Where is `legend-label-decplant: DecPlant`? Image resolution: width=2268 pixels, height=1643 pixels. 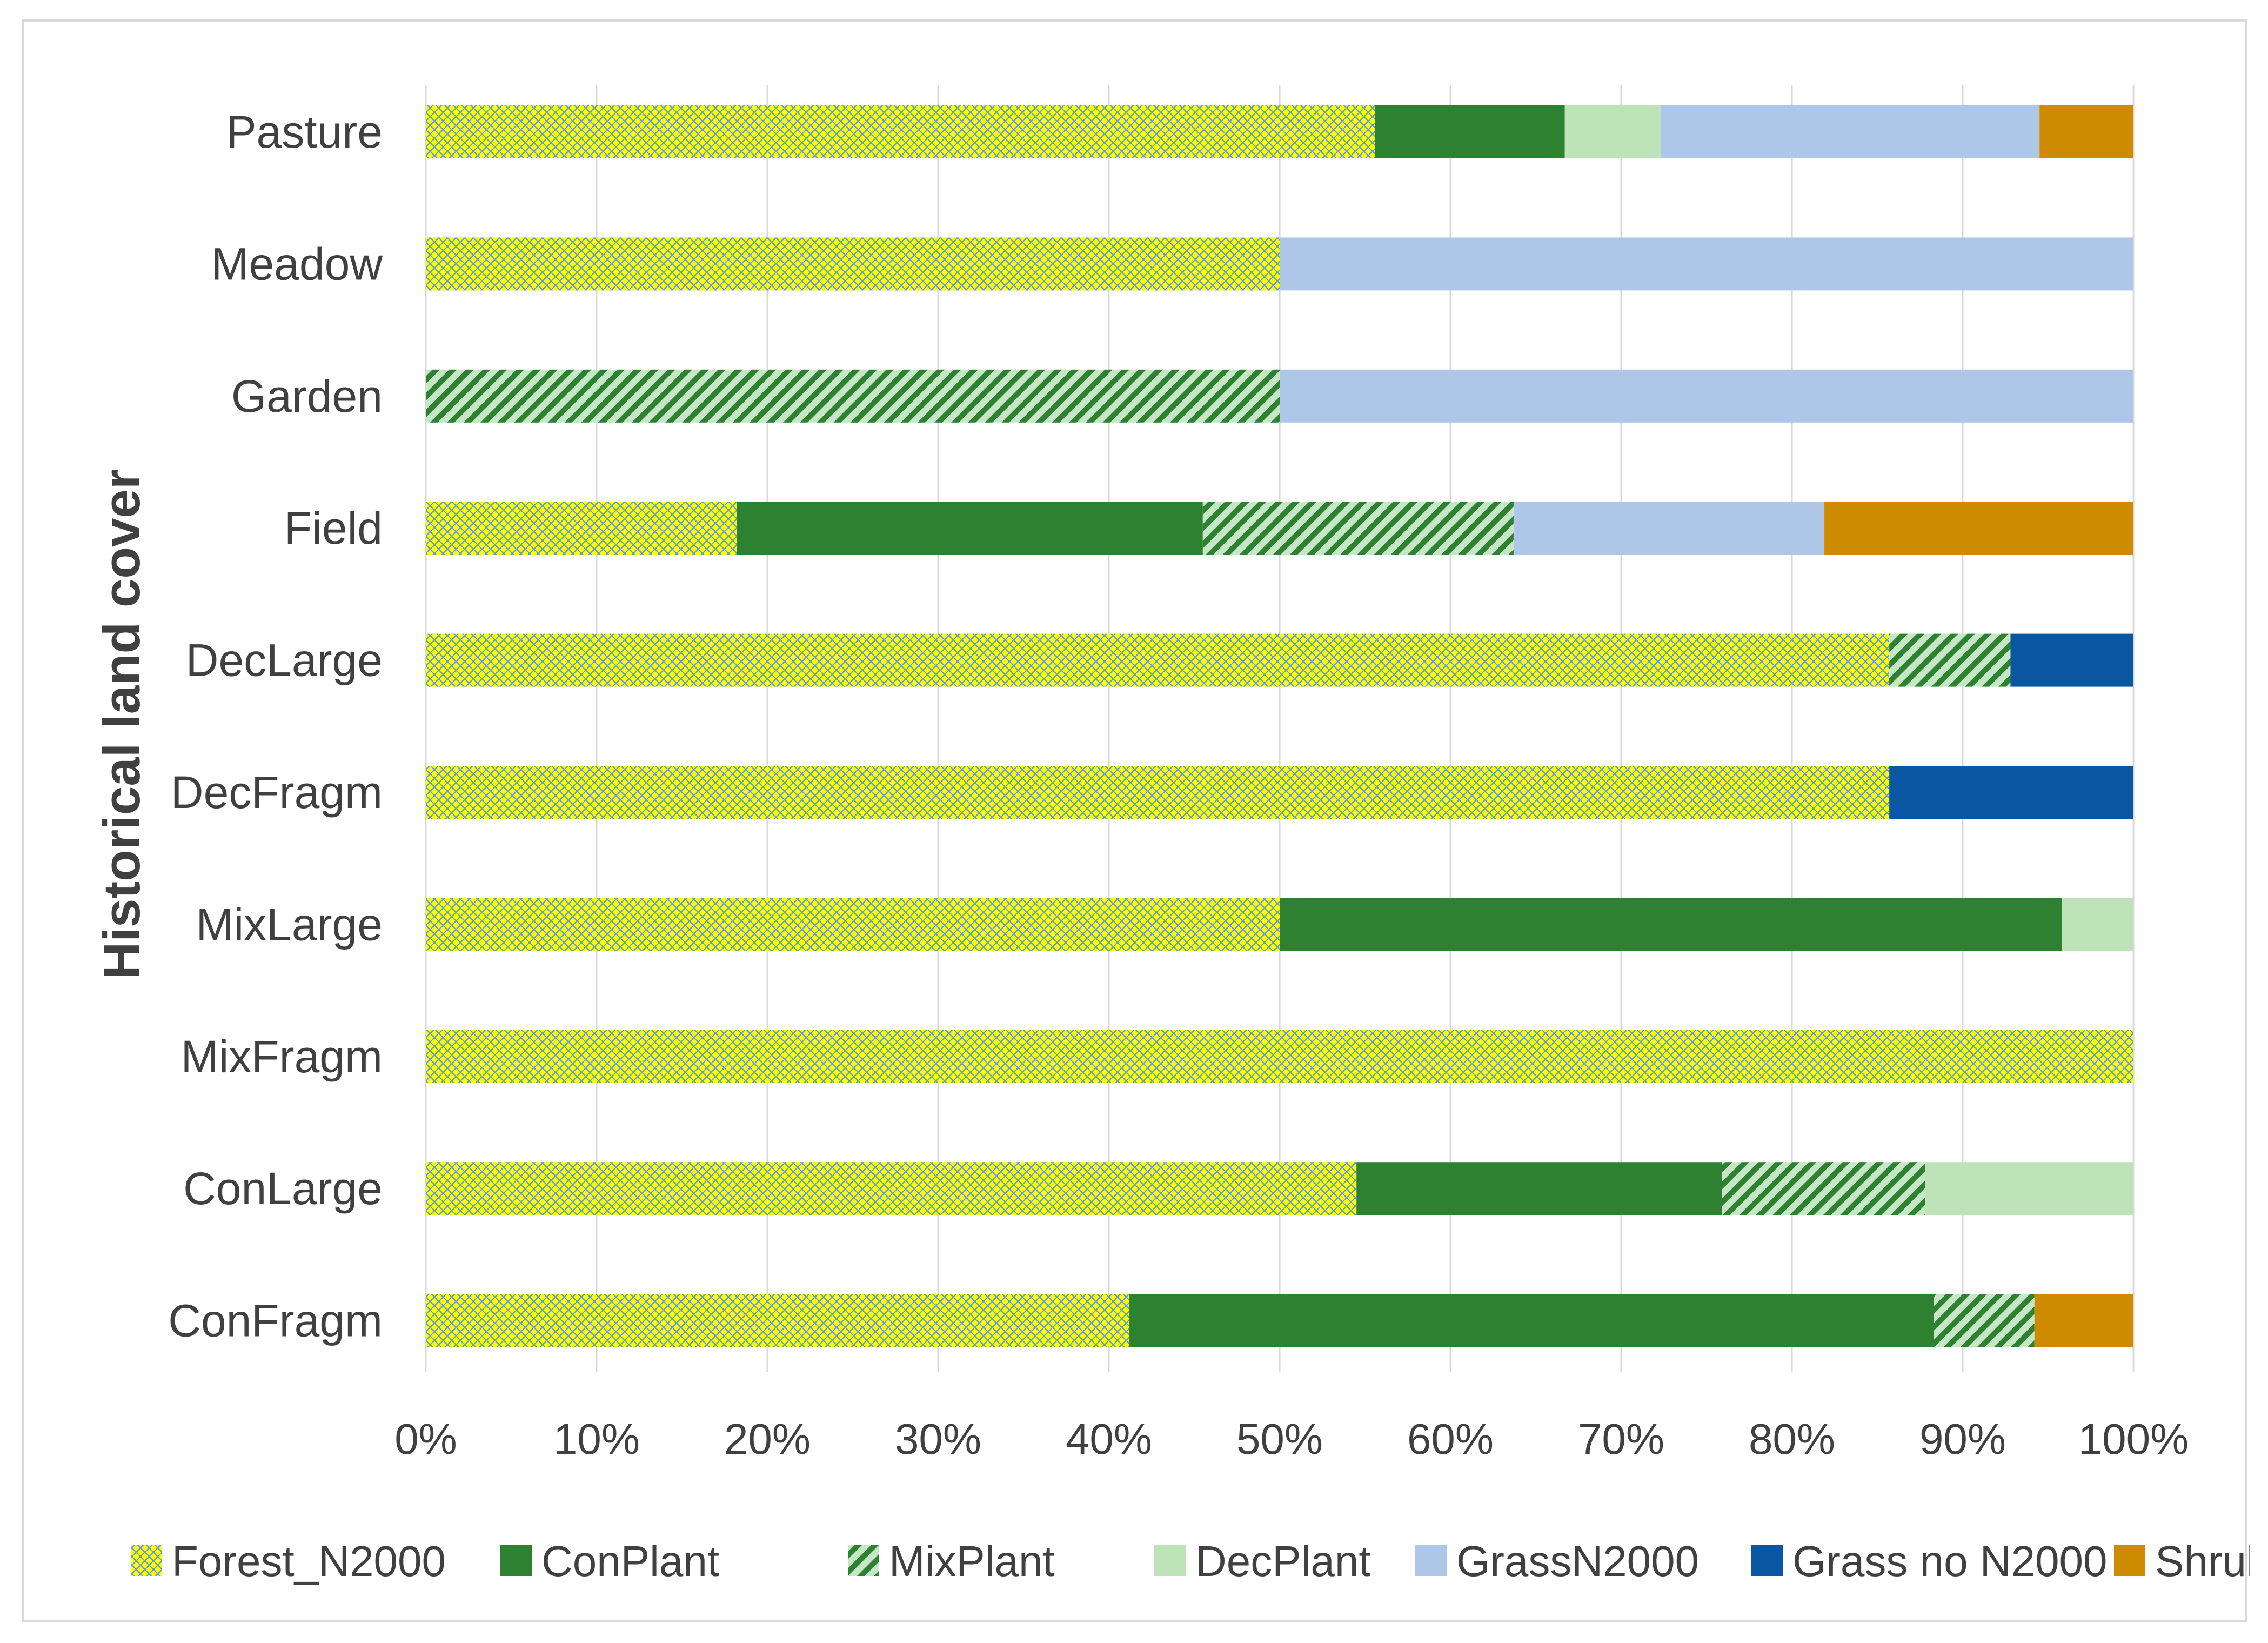
legend-label-decplant: DecPlant is located at coordinates (1283, 1561).